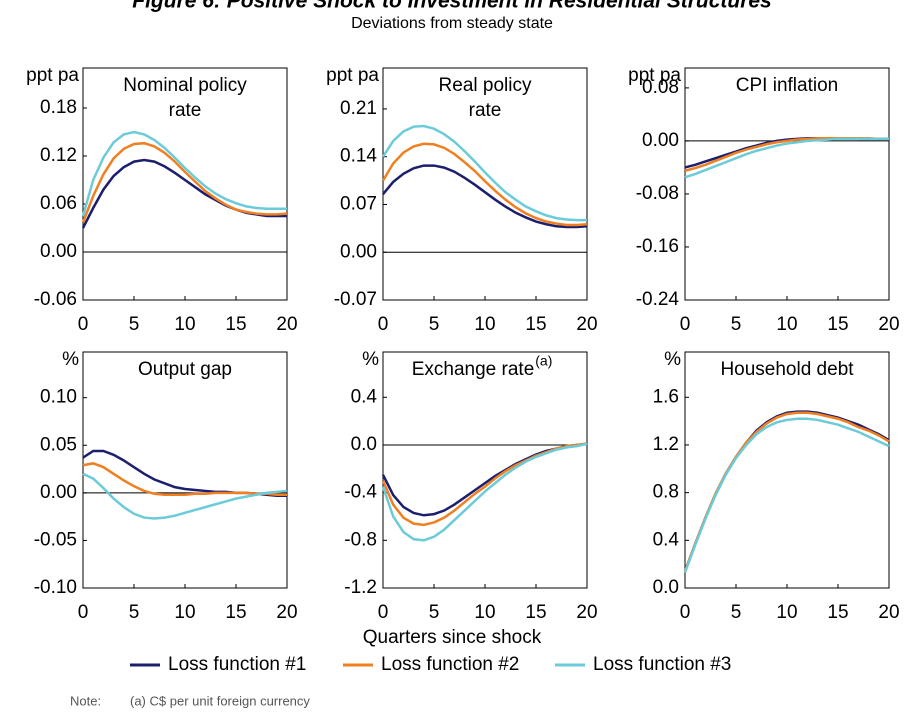 The height and width of the screenshot is (714, 905). Describe the element at coordinates (358, 156) in the screenshot. I see `y-tick-label: 0.14` at that location.